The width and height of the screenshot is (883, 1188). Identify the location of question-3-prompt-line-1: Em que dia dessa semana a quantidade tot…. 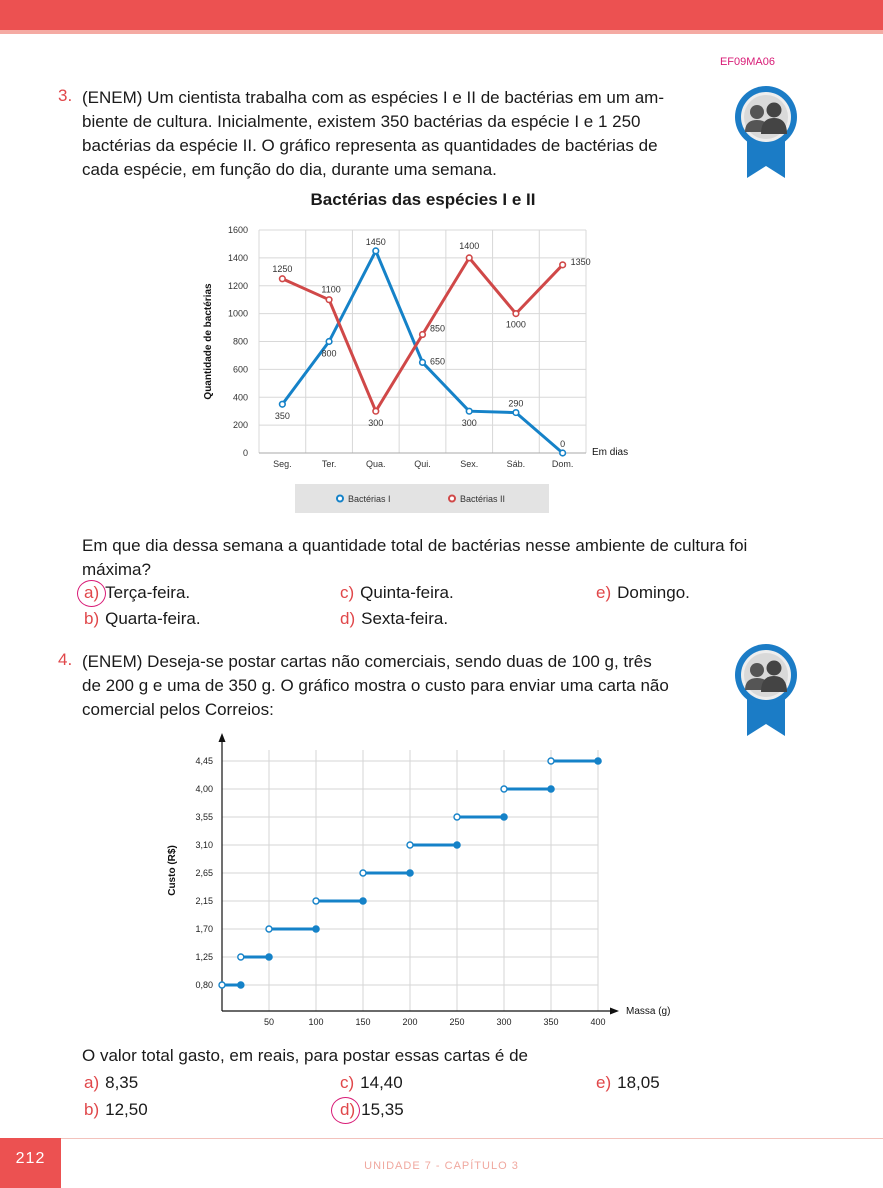
(415, 545).